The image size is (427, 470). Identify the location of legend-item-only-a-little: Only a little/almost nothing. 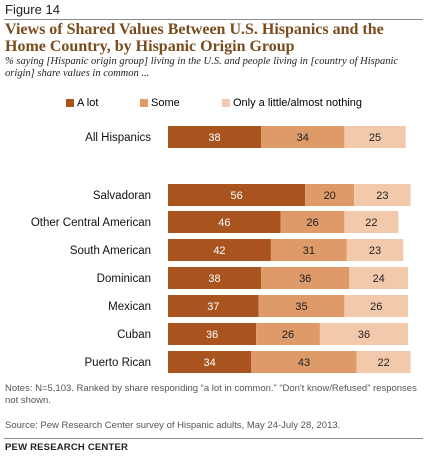
(292, 103).